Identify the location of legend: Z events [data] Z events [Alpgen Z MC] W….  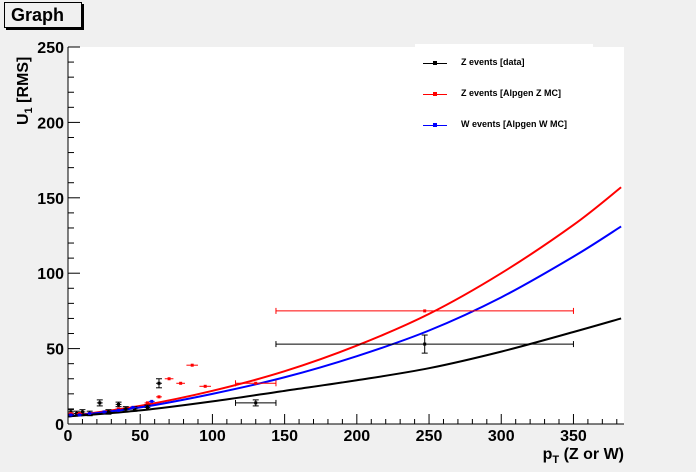
(504, 92).